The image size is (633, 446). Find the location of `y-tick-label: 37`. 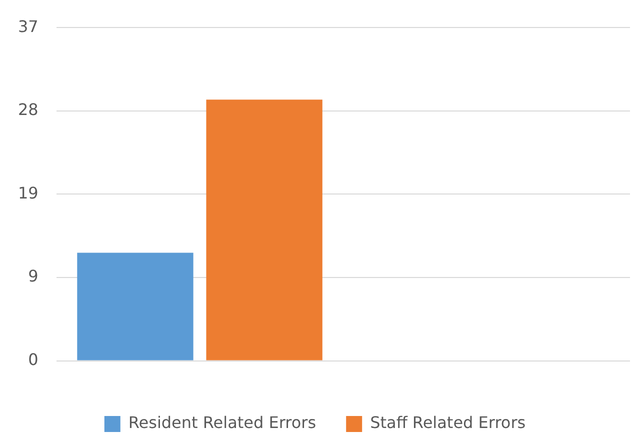

y-tick-label: 37 is located at coordinates (28, 26).